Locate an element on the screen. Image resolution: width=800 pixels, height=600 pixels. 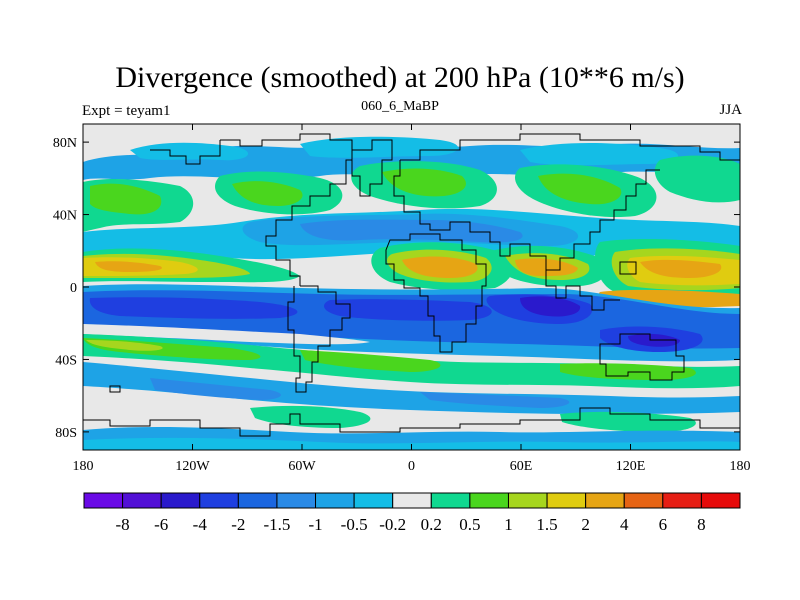
colorbar-label: -0.2 is located at coordinates (392, 524).